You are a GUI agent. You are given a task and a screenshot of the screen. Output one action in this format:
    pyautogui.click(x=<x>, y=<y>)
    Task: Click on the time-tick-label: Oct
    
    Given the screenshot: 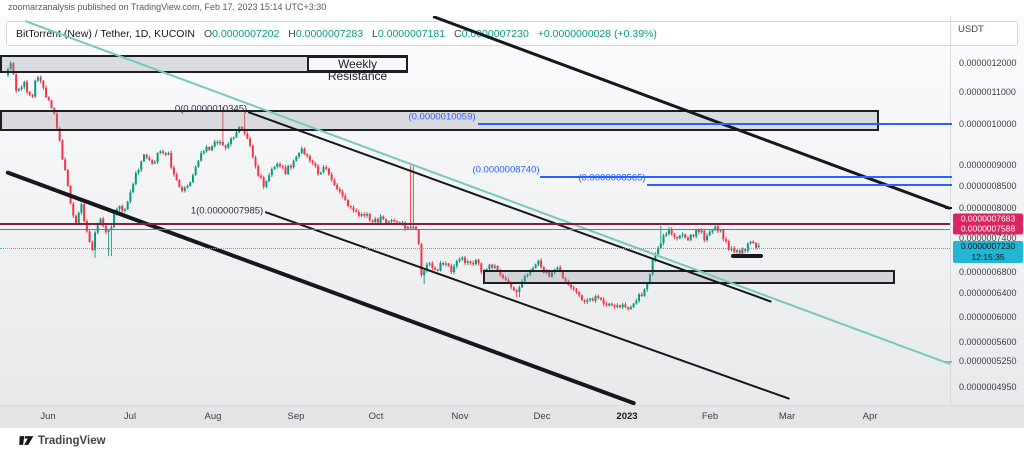 What is the action you would take?
    pyautogui.click(x=376, y=416)
    